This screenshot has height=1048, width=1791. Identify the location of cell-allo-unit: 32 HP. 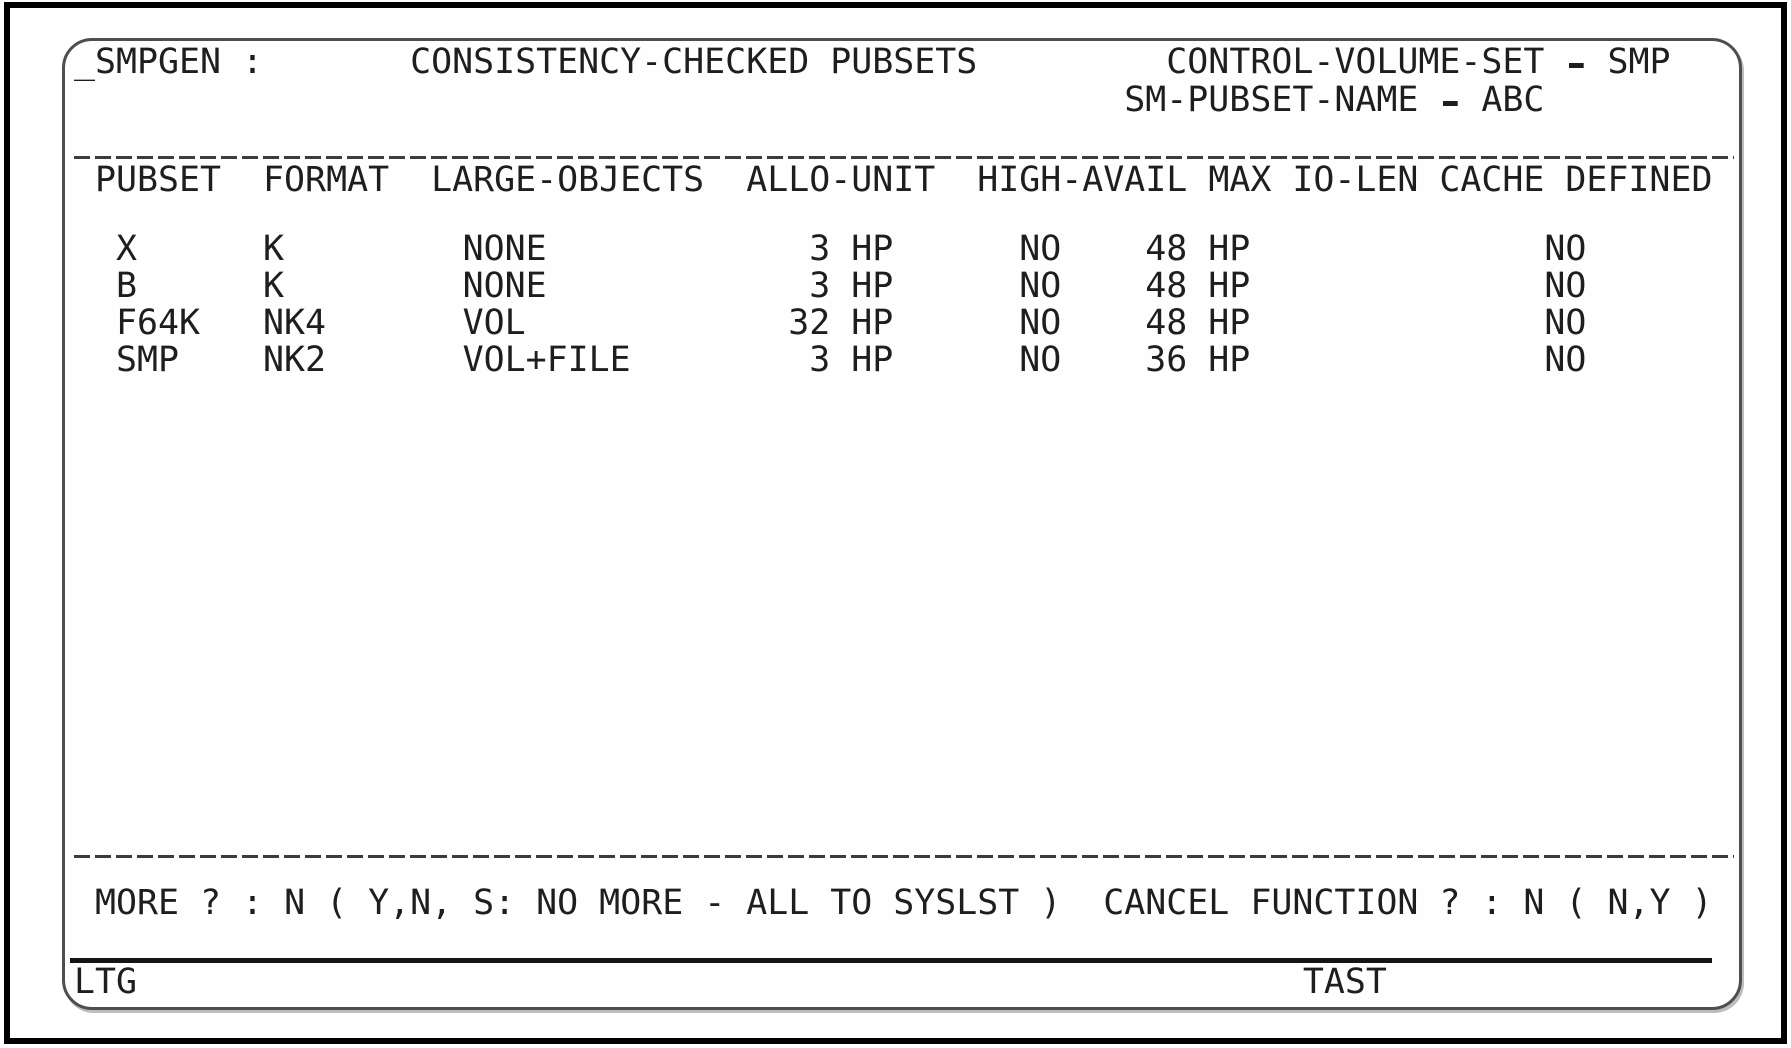
(841, 323).